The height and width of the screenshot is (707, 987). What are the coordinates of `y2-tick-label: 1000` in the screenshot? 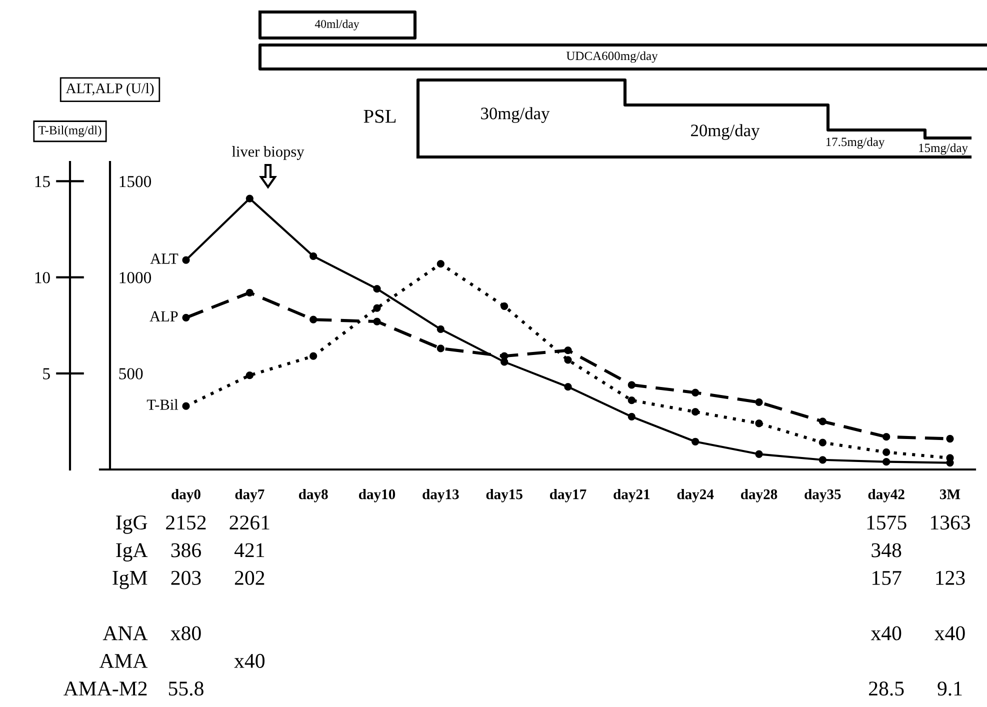 It's located at (136, 278).